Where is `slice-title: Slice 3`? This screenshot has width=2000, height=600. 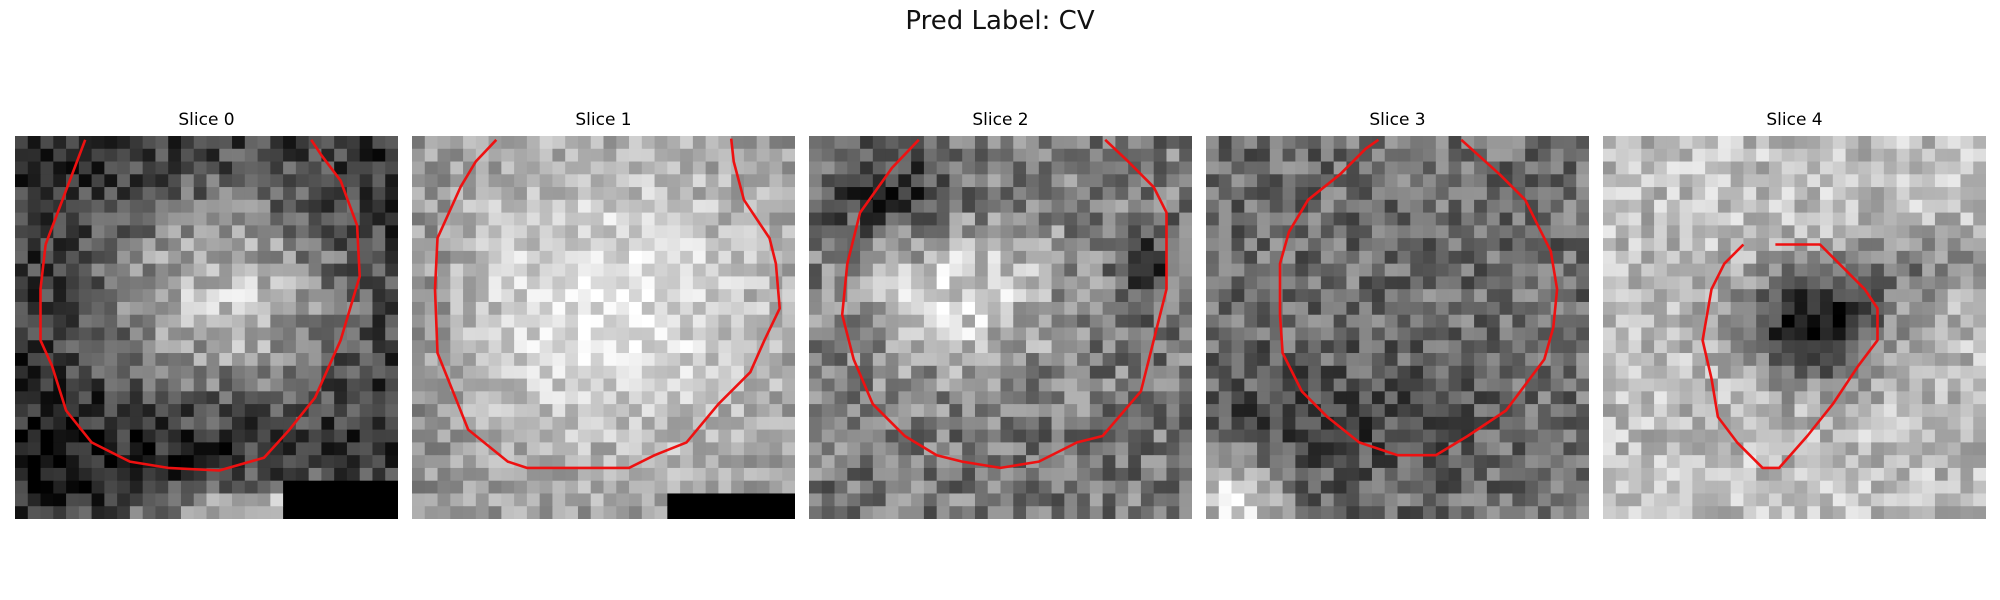 slice-title: Slice 3 is located at coordinates (1397, 120).